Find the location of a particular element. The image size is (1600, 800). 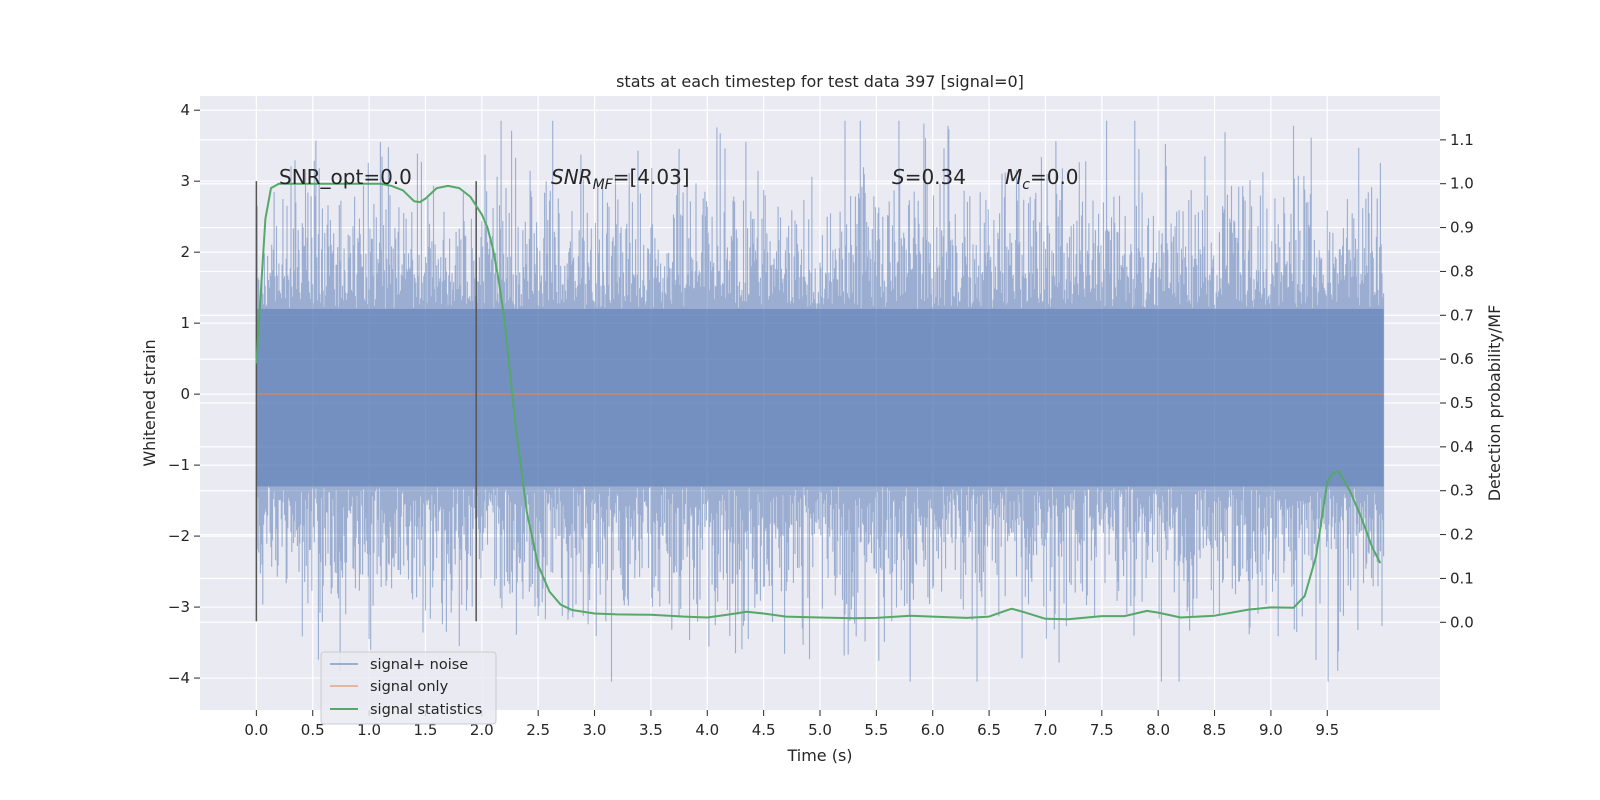

x-tick-label: 3.5 is located at coordinates (651, 730).